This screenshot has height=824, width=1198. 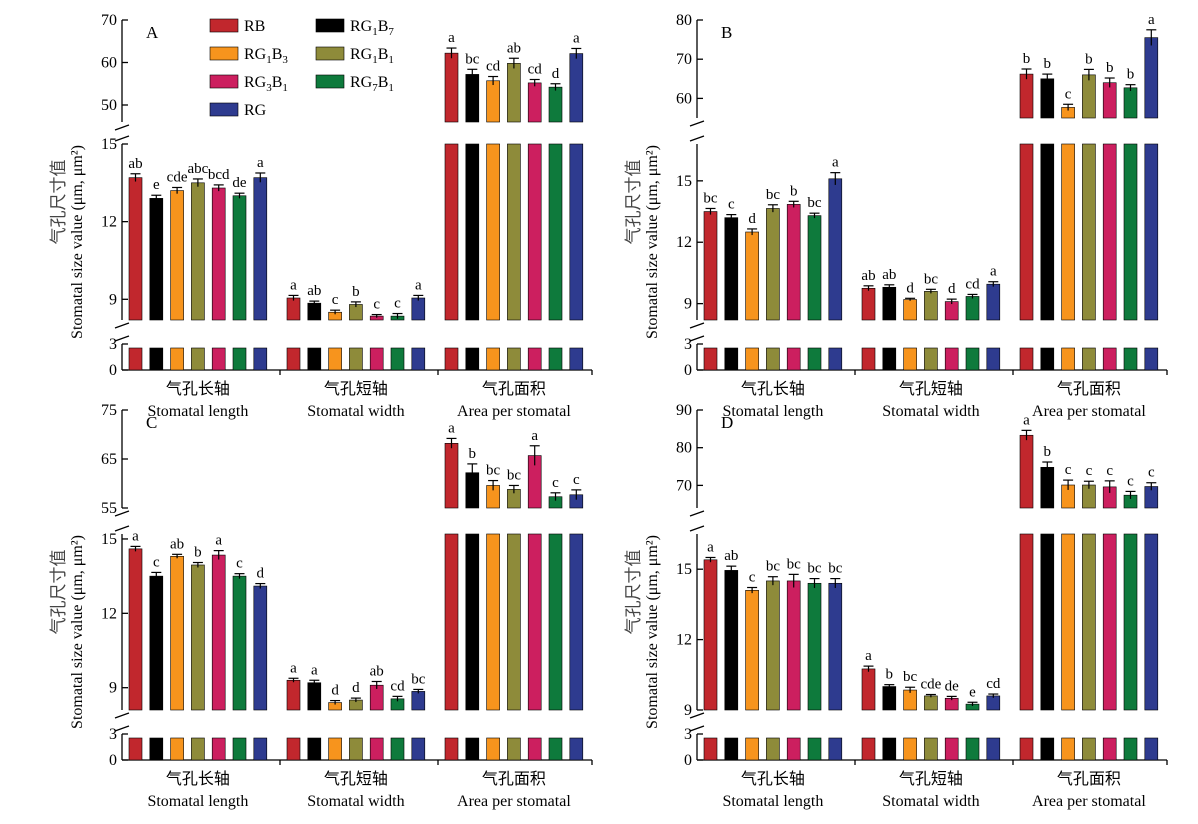 I want to click on y-tick-label: 9, so click(x=688, y=710).